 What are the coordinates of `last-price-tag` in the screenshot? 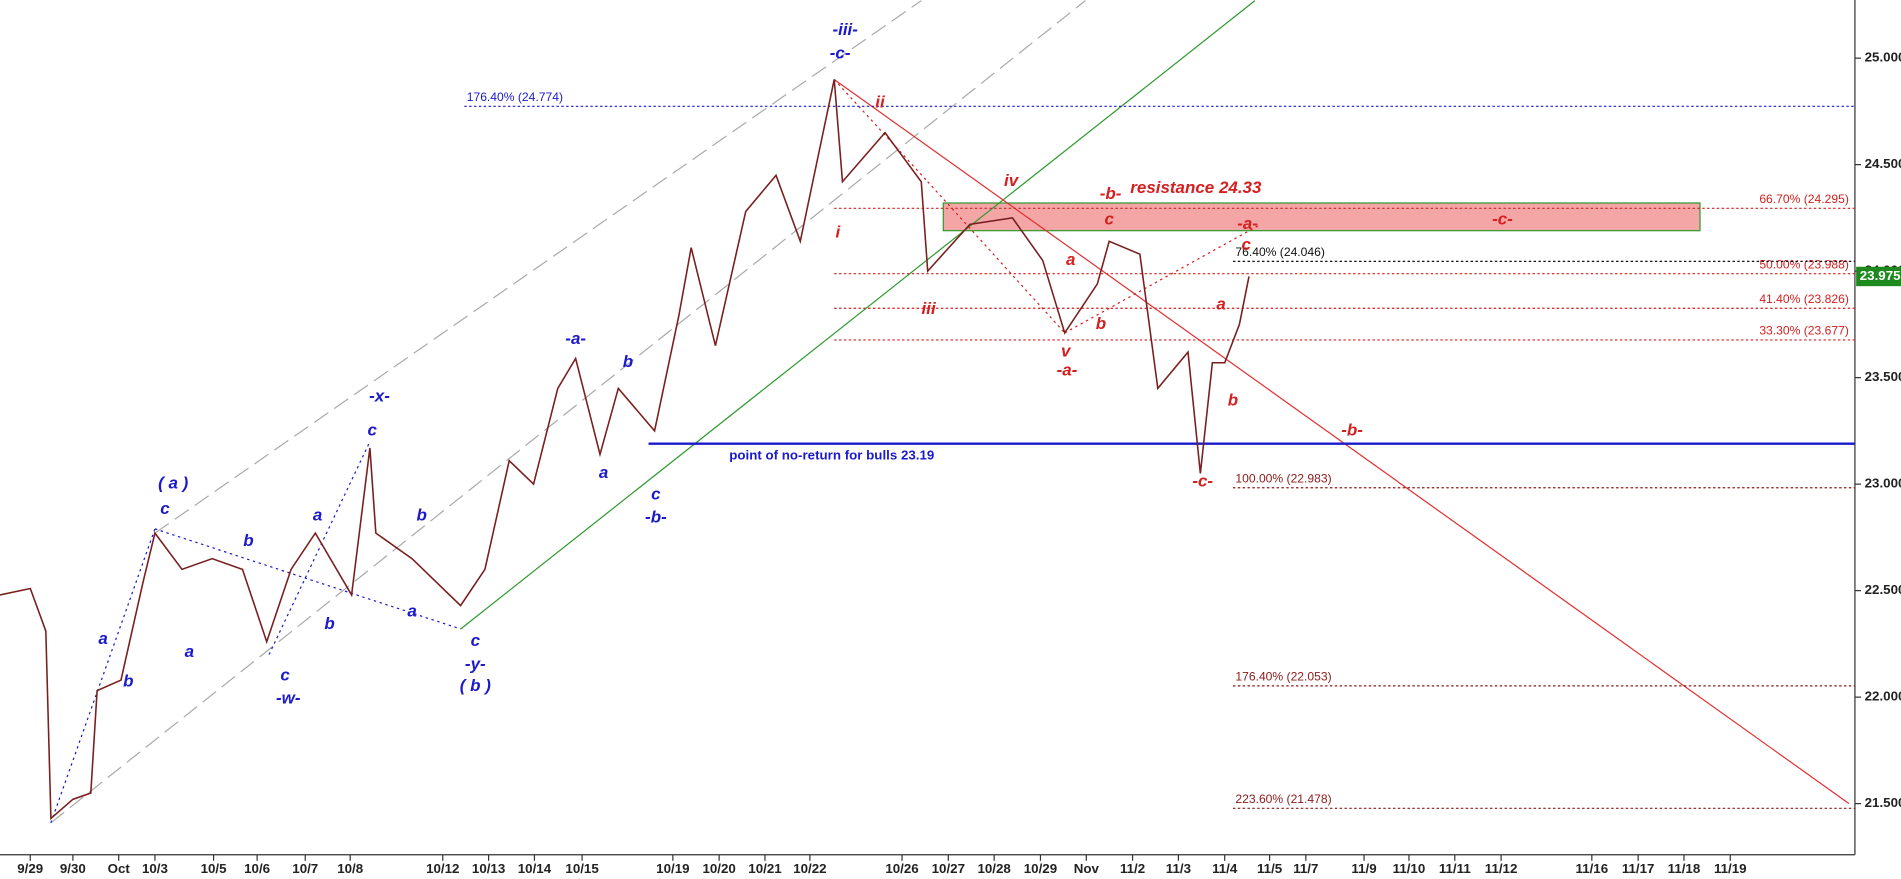 It's located at (1878, 276).